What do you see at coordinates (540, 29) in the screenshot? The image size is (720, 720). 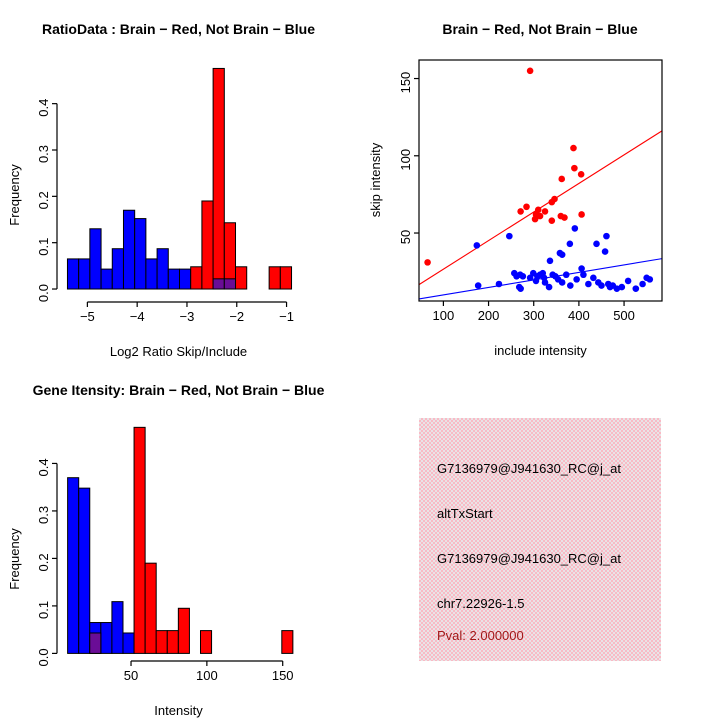 I see `scatter-title: Brain − Red, Not Brain − Blue` at bounding box center [540, 29].